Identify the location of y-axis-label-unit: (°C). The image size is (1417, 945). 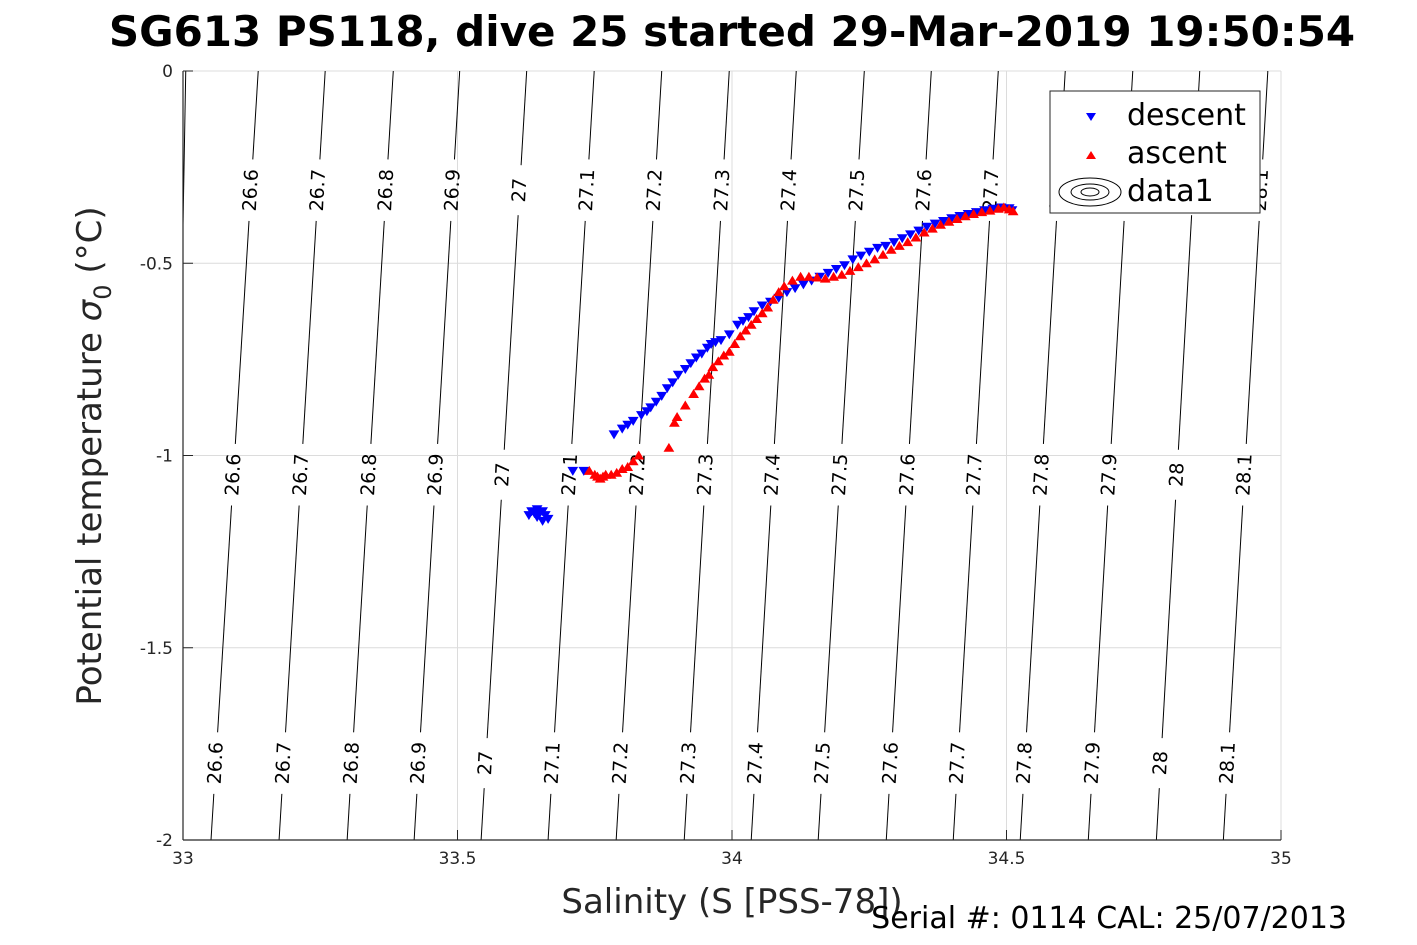
(90, 245).